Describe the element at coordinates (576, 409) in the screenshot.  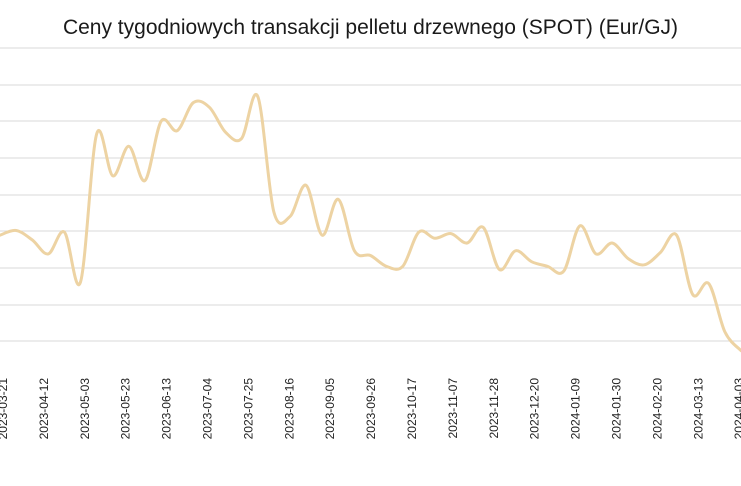
I see `x-tick-label: 2024-01-09` at that location.